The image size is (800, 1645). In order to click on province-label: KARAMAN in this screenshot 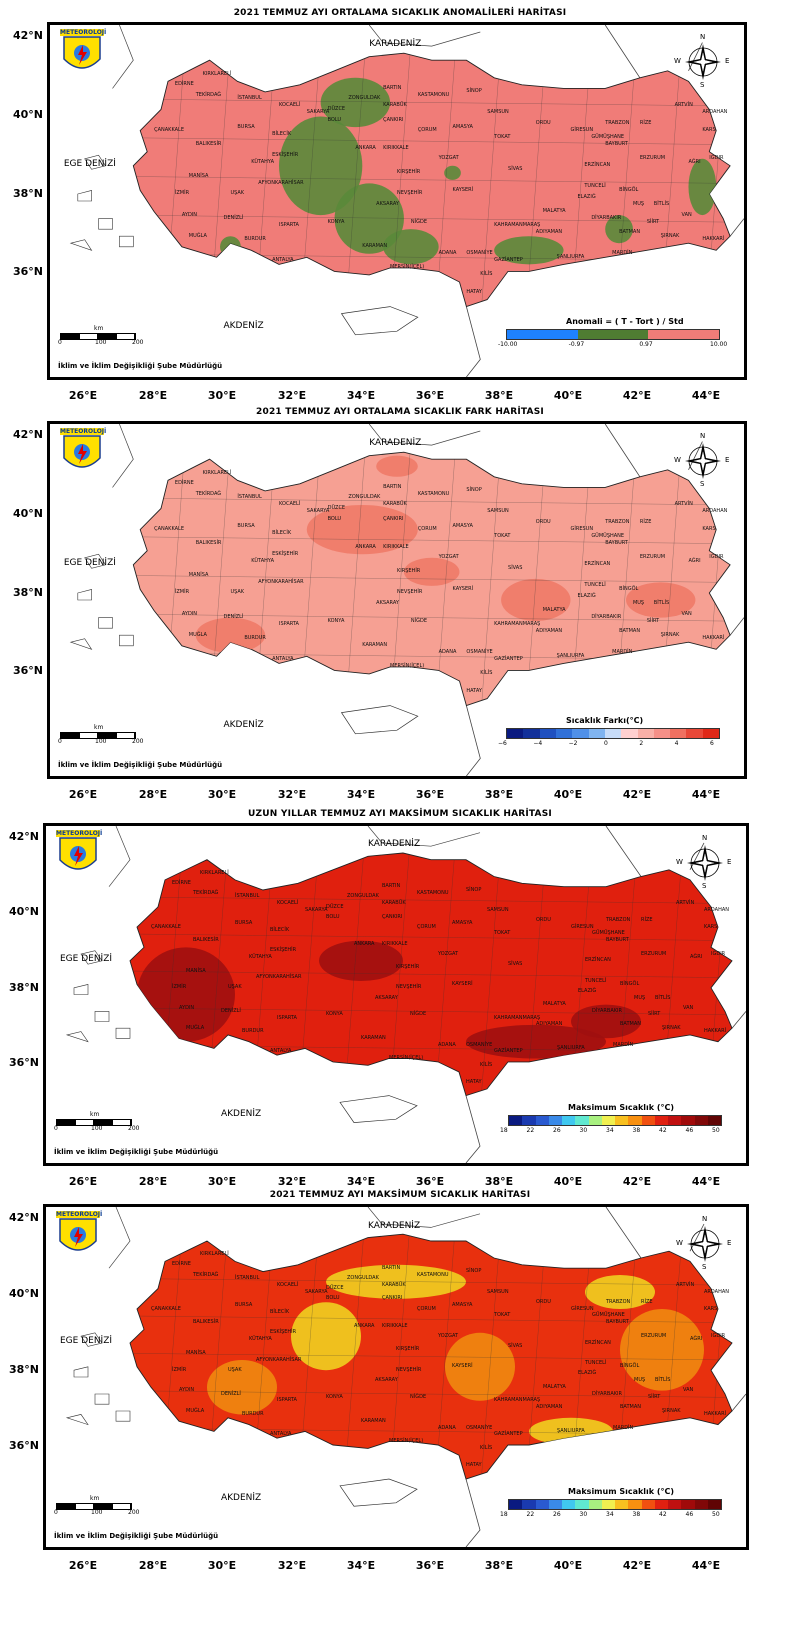, I will do `click(375, 246)`.